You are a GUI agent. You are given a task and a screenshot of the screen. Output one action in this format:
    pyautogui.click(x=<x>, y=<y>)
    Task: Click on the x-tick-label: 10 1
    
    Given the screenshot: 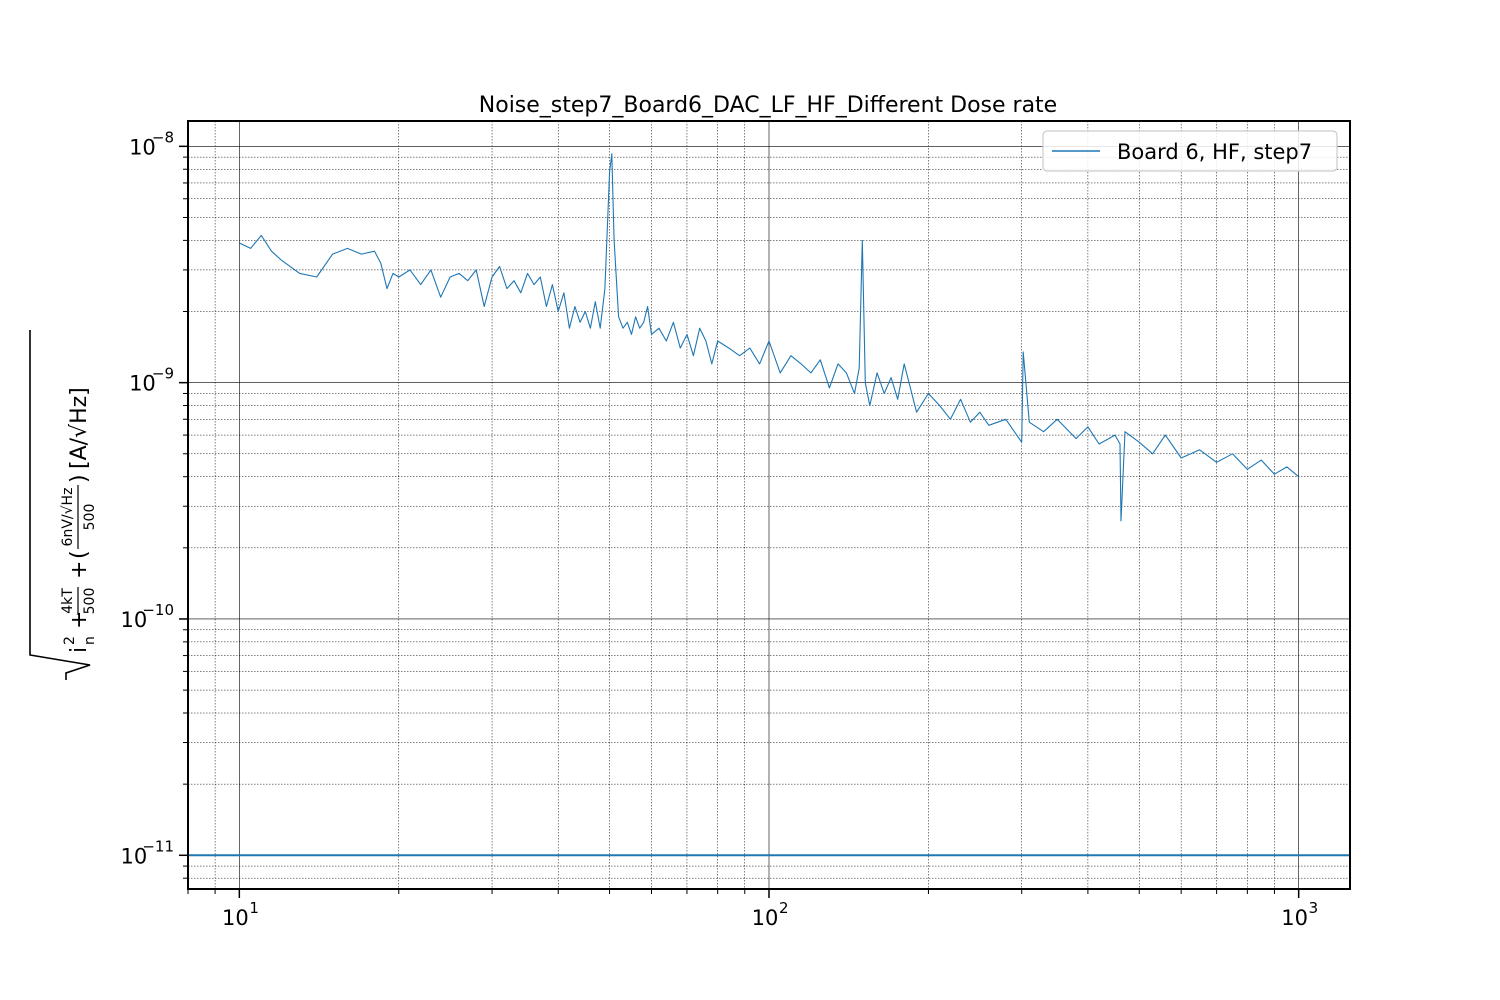 What is the action you would take?
    pyautogui.click(x=240, y=914)
    